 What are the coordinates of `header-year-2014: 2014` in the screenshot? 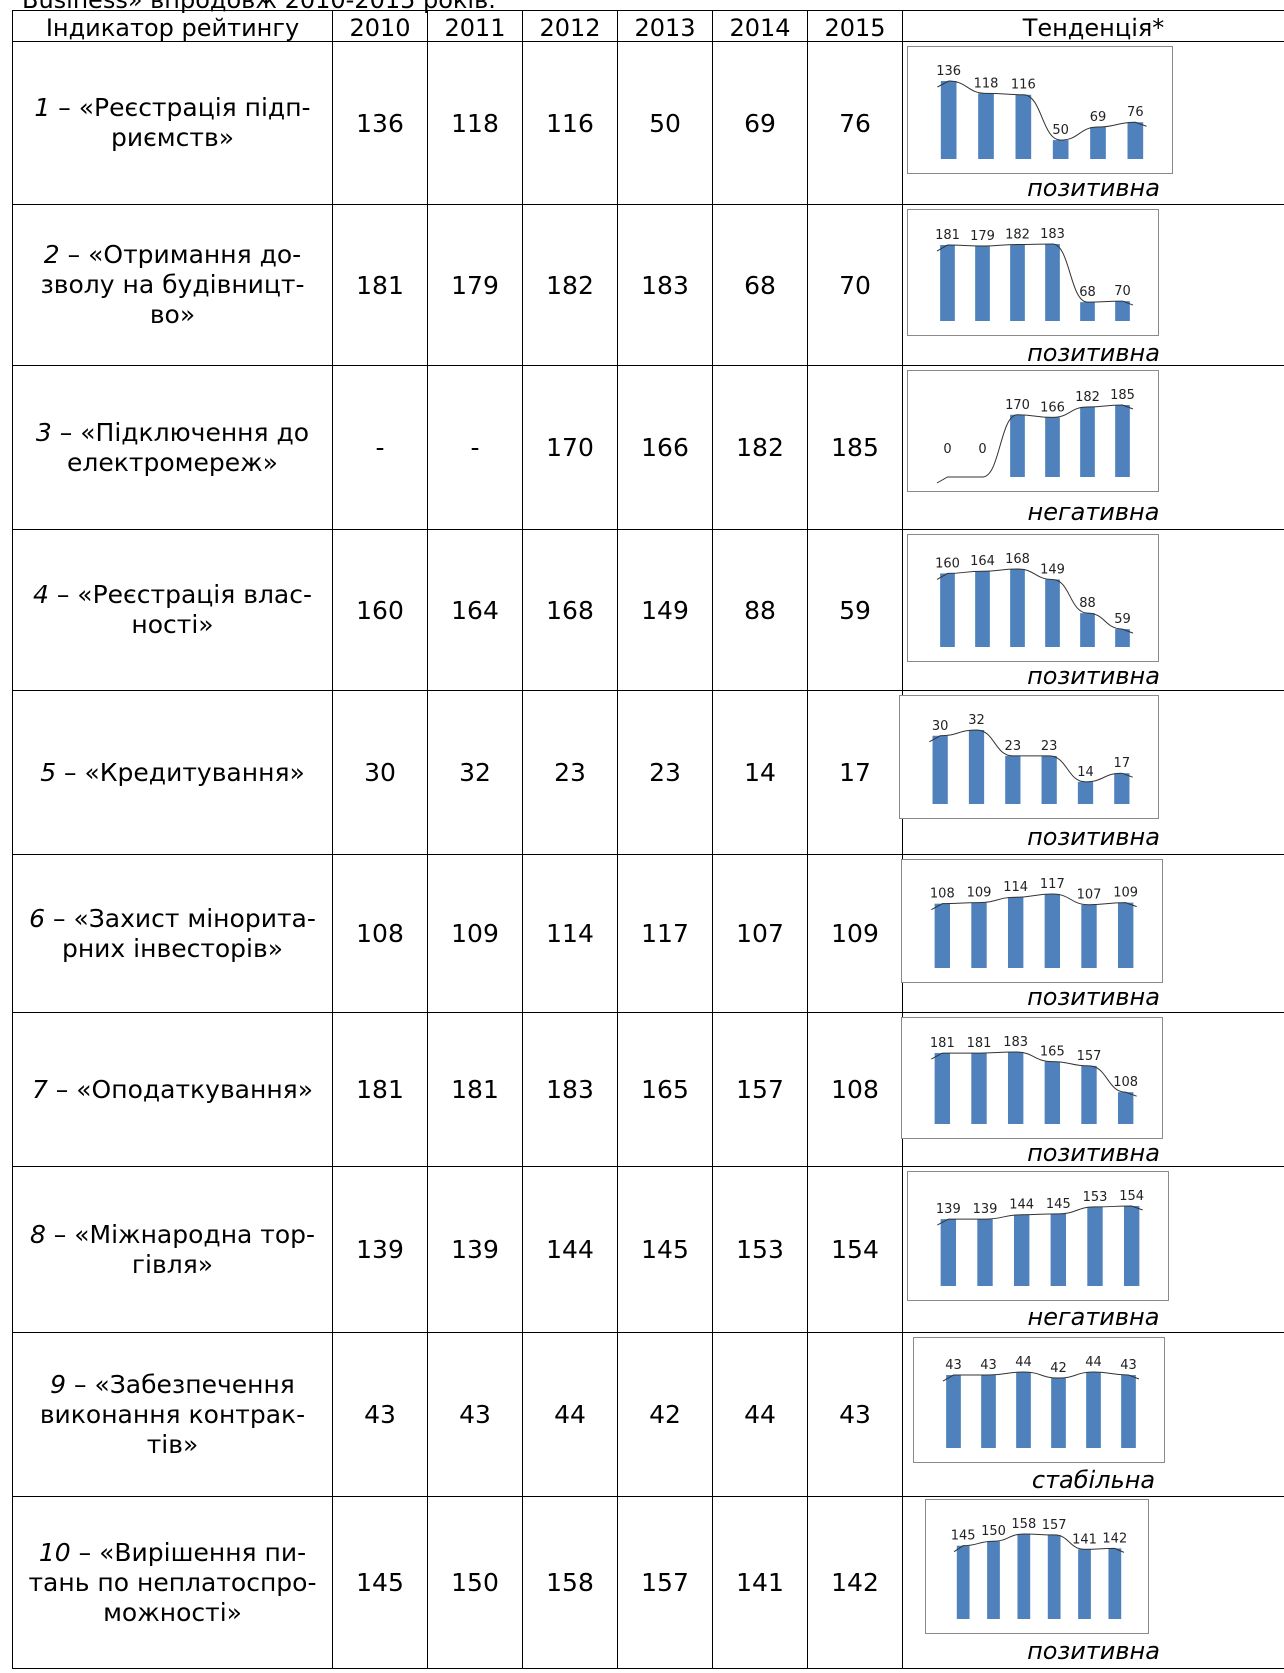 It's located at (760, 26).